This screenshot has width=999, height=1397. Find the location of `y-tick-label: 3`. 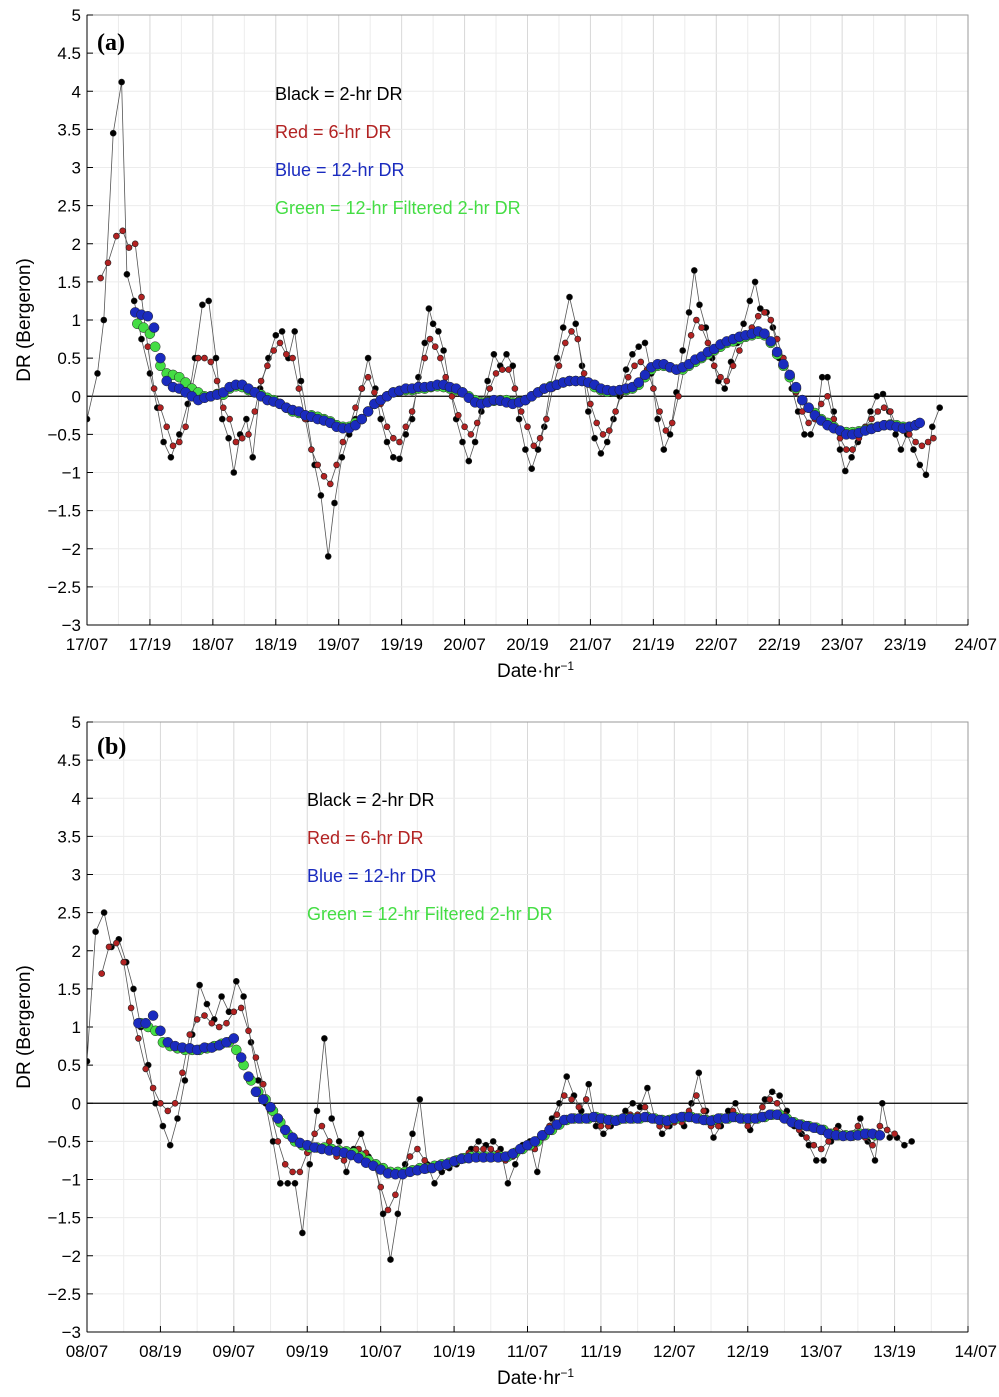

y-tick-label: 3 is located at coordinates (76, 875).